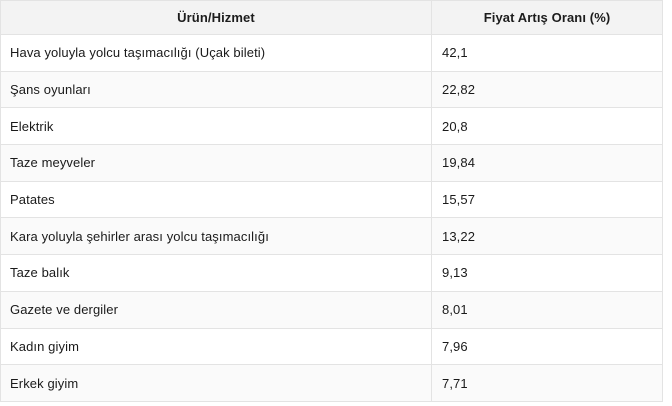 The height and width of the screenshot is (406, 672). Describe the element at coordinates (216, 126) in the screenshot. I see `product-cell: Elektrik` at that location.